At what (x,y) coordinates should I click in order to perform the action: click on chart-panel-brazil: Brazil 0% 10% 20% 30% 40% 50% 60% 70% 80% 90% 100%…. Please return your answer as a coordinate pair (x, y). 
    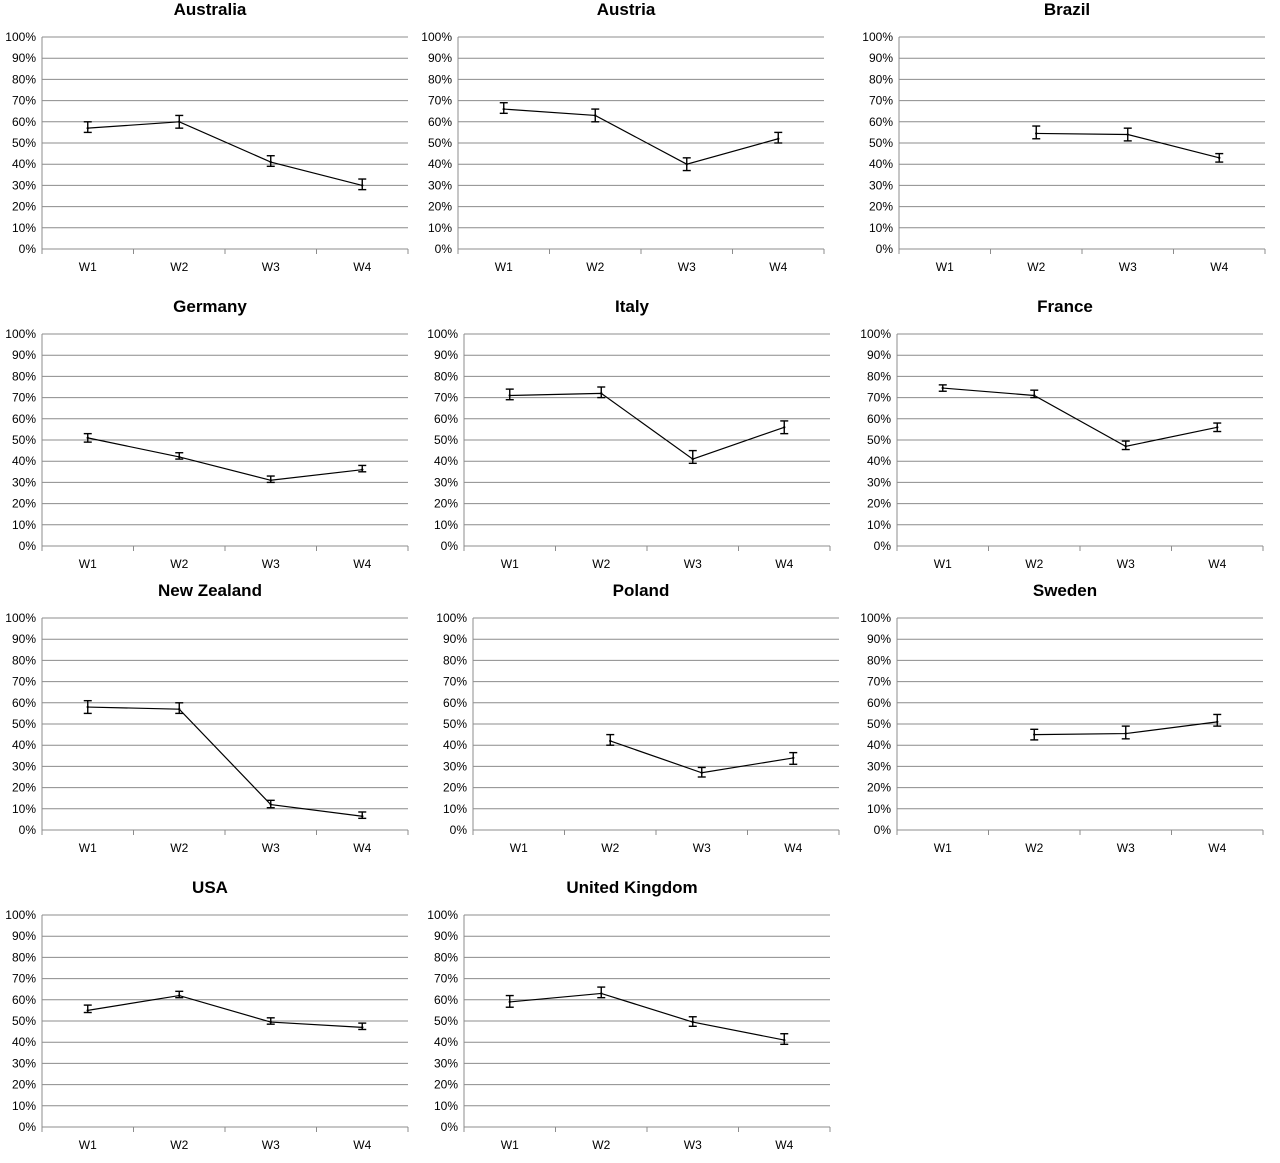
    Looking at the image, I should click on (1067, 142).